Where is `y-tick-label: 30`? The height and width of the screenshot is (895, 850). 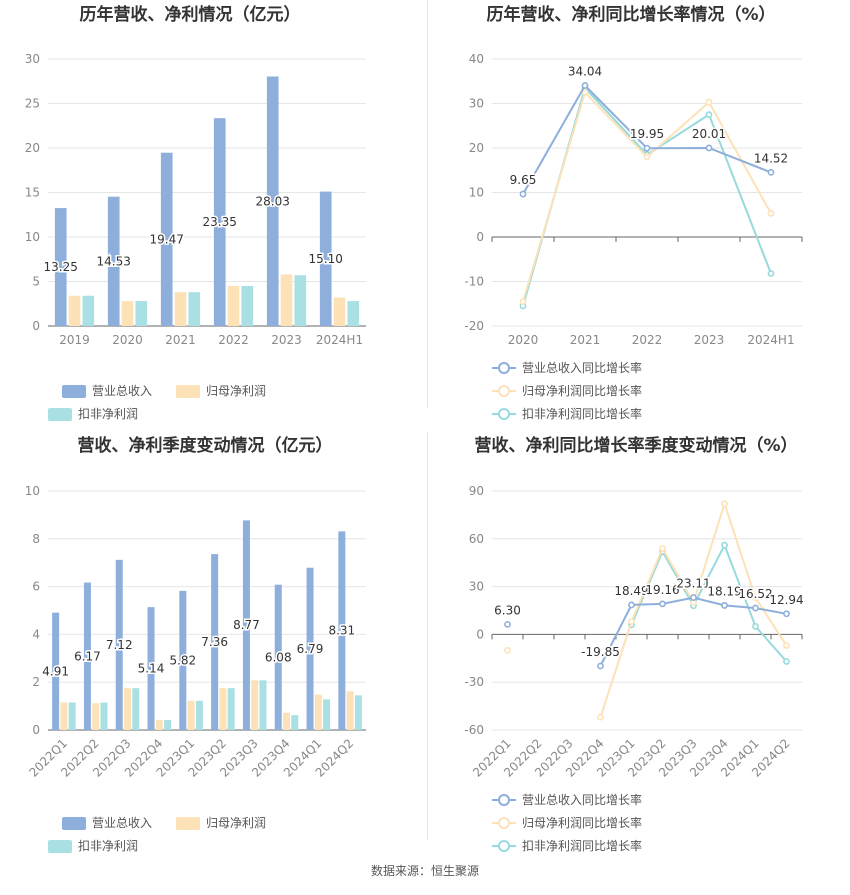
y-tick-label: 30 is located at coordinates (32, 59).